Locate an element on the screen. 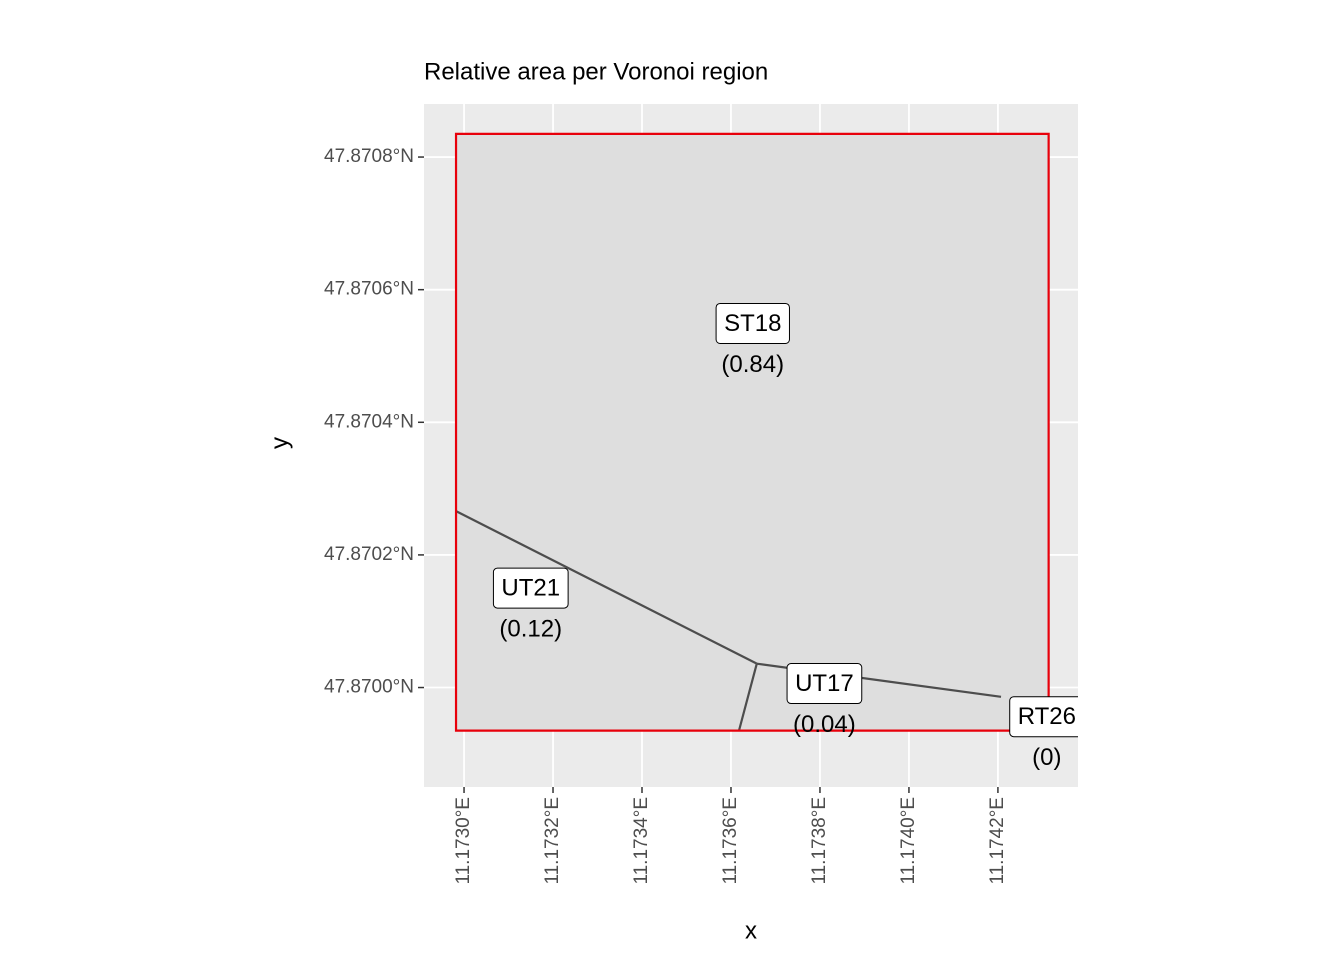 The image size is (1344, 960). value-label: (0.12) is located at coordinates (530, 628).